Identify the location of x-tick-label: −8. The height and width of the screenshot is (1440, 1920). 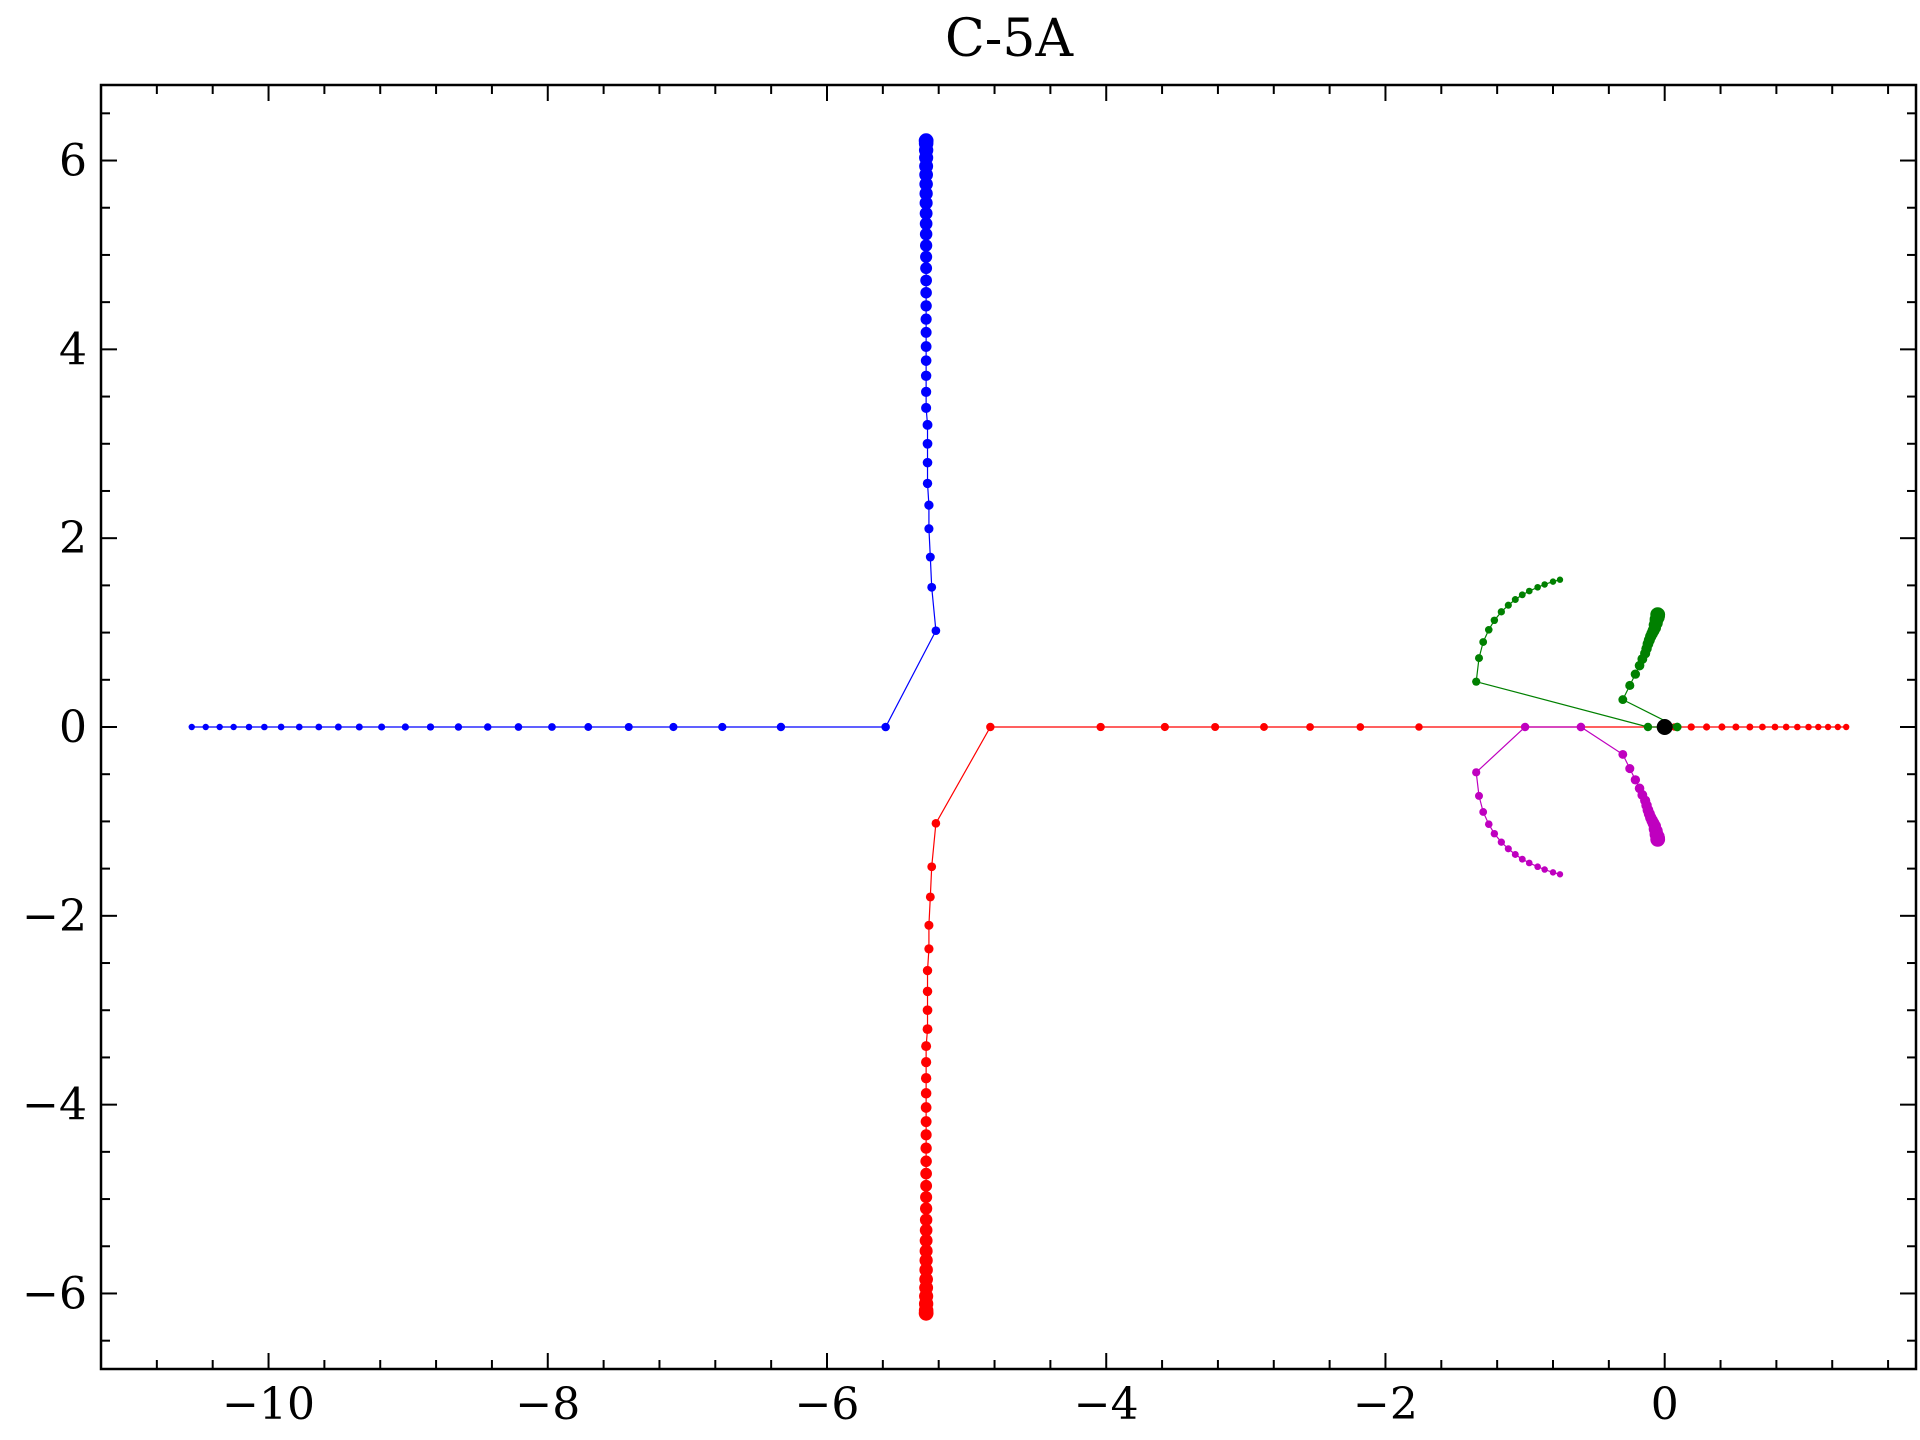
(547, 1404).